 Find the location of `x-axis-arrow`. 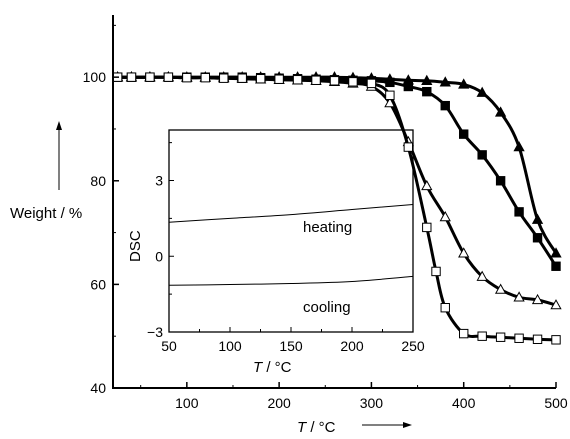

x-axis-arrow is located at coordinates (387, 425).